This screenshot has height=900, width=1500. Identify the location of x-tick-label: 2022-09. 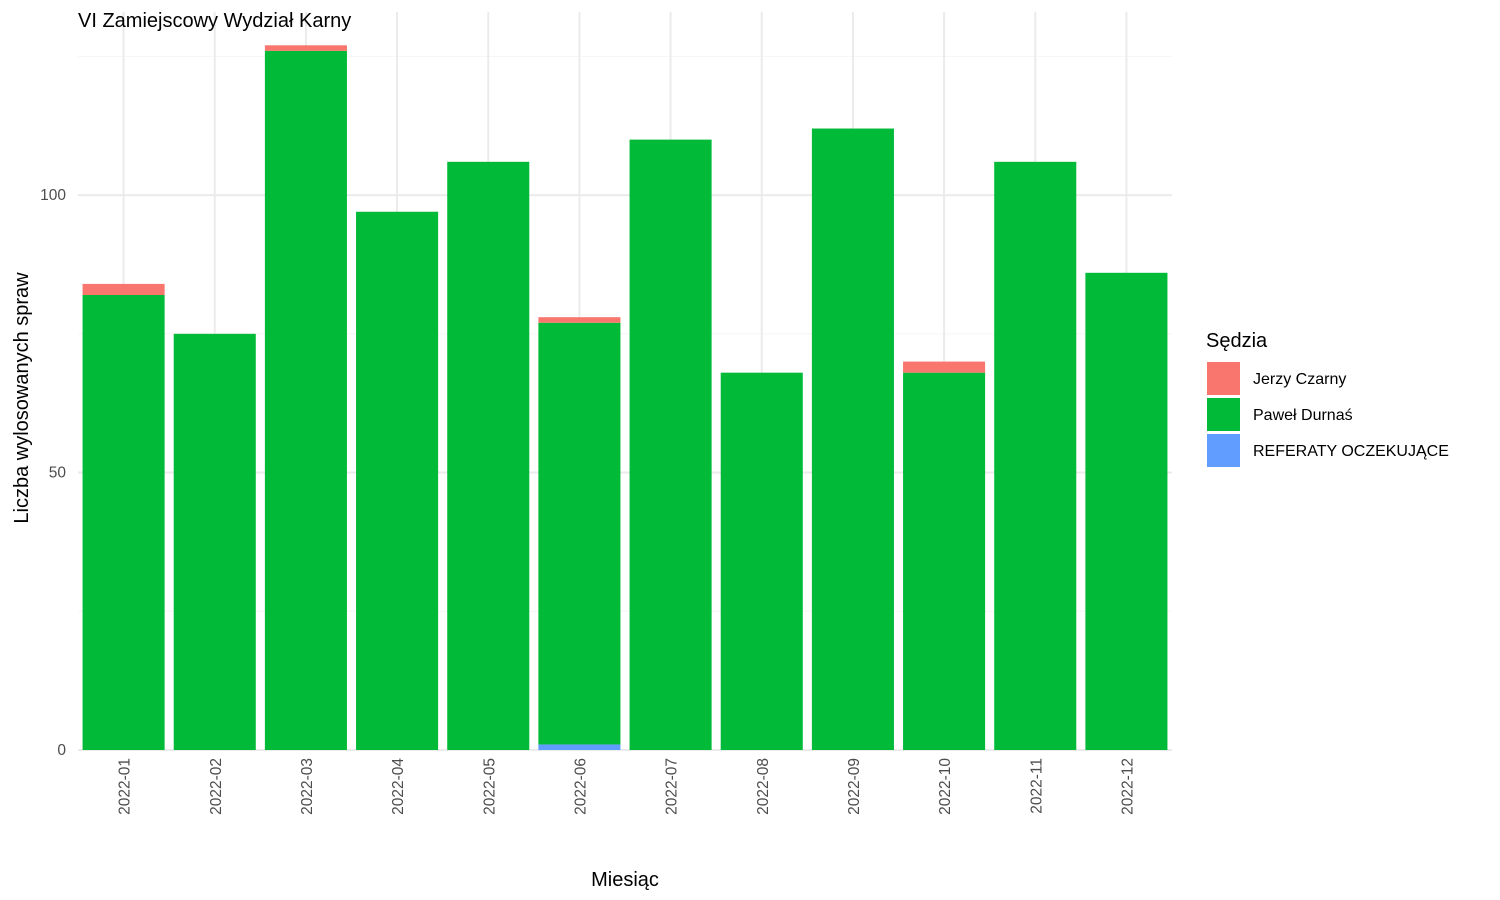
(854, 786).